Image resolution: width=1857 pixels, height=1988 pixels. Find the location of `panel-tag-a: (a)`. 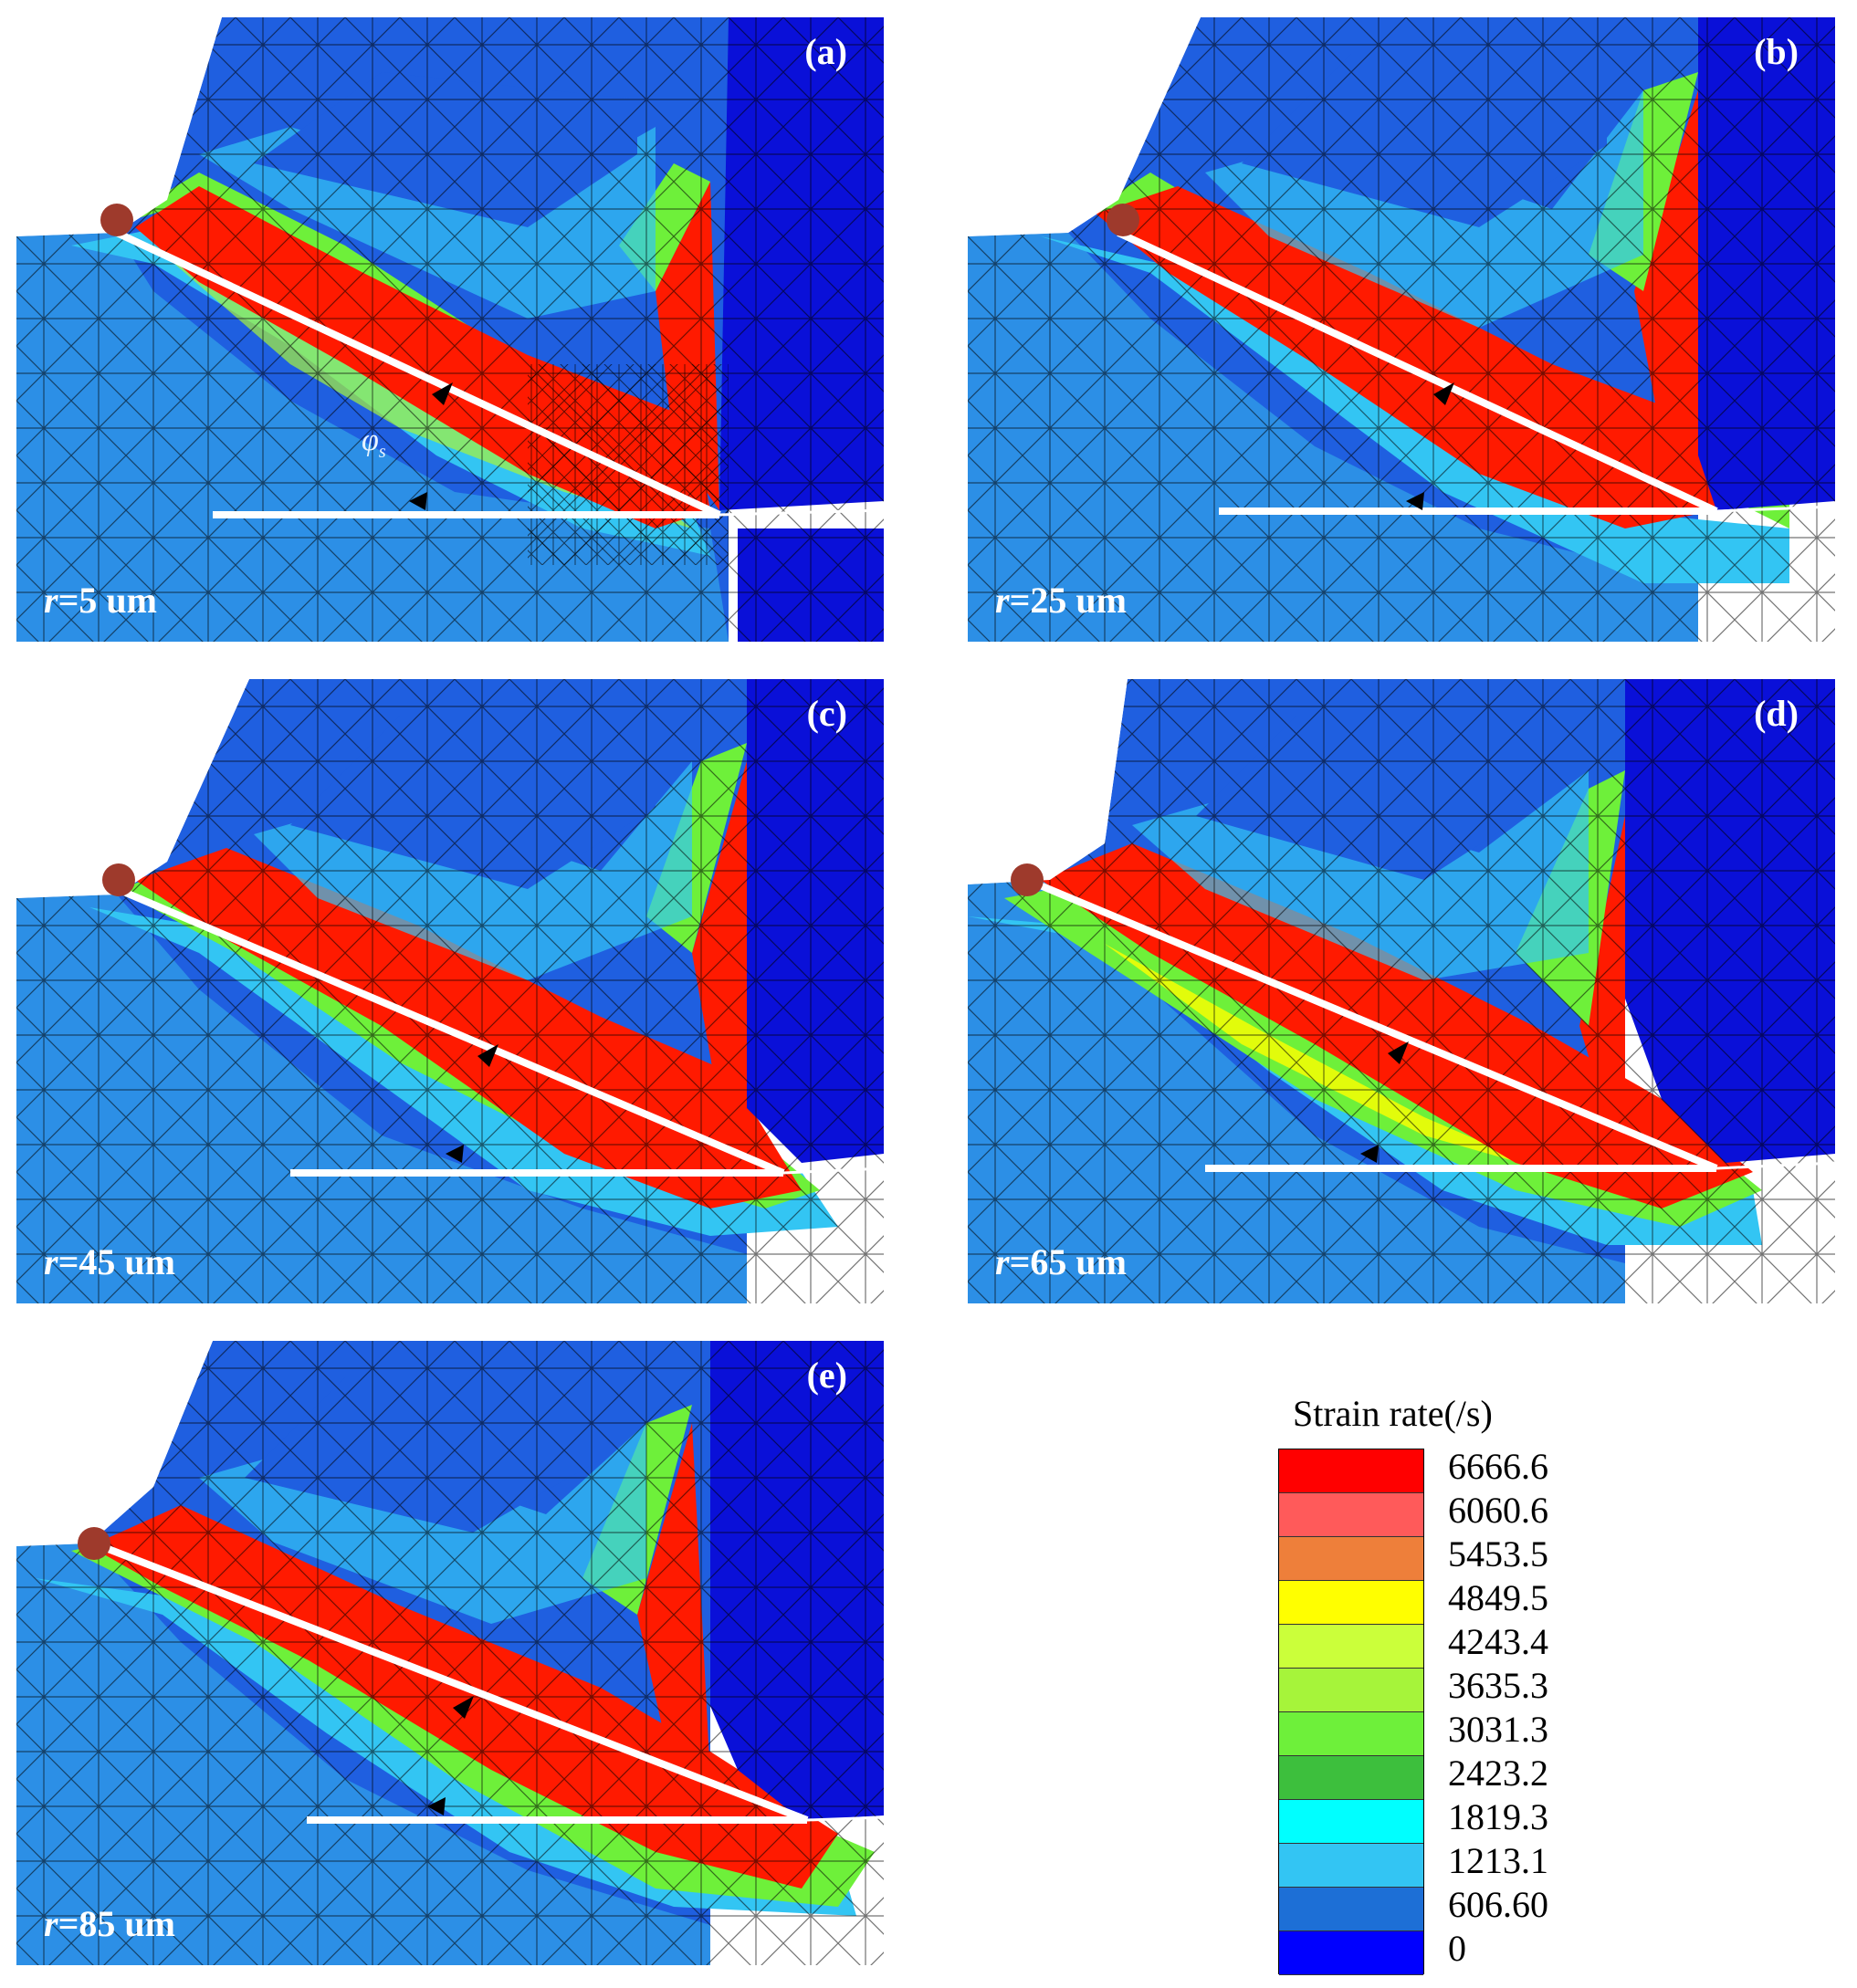

panel-tag-a: (a) is located at coordinates (825, 51).